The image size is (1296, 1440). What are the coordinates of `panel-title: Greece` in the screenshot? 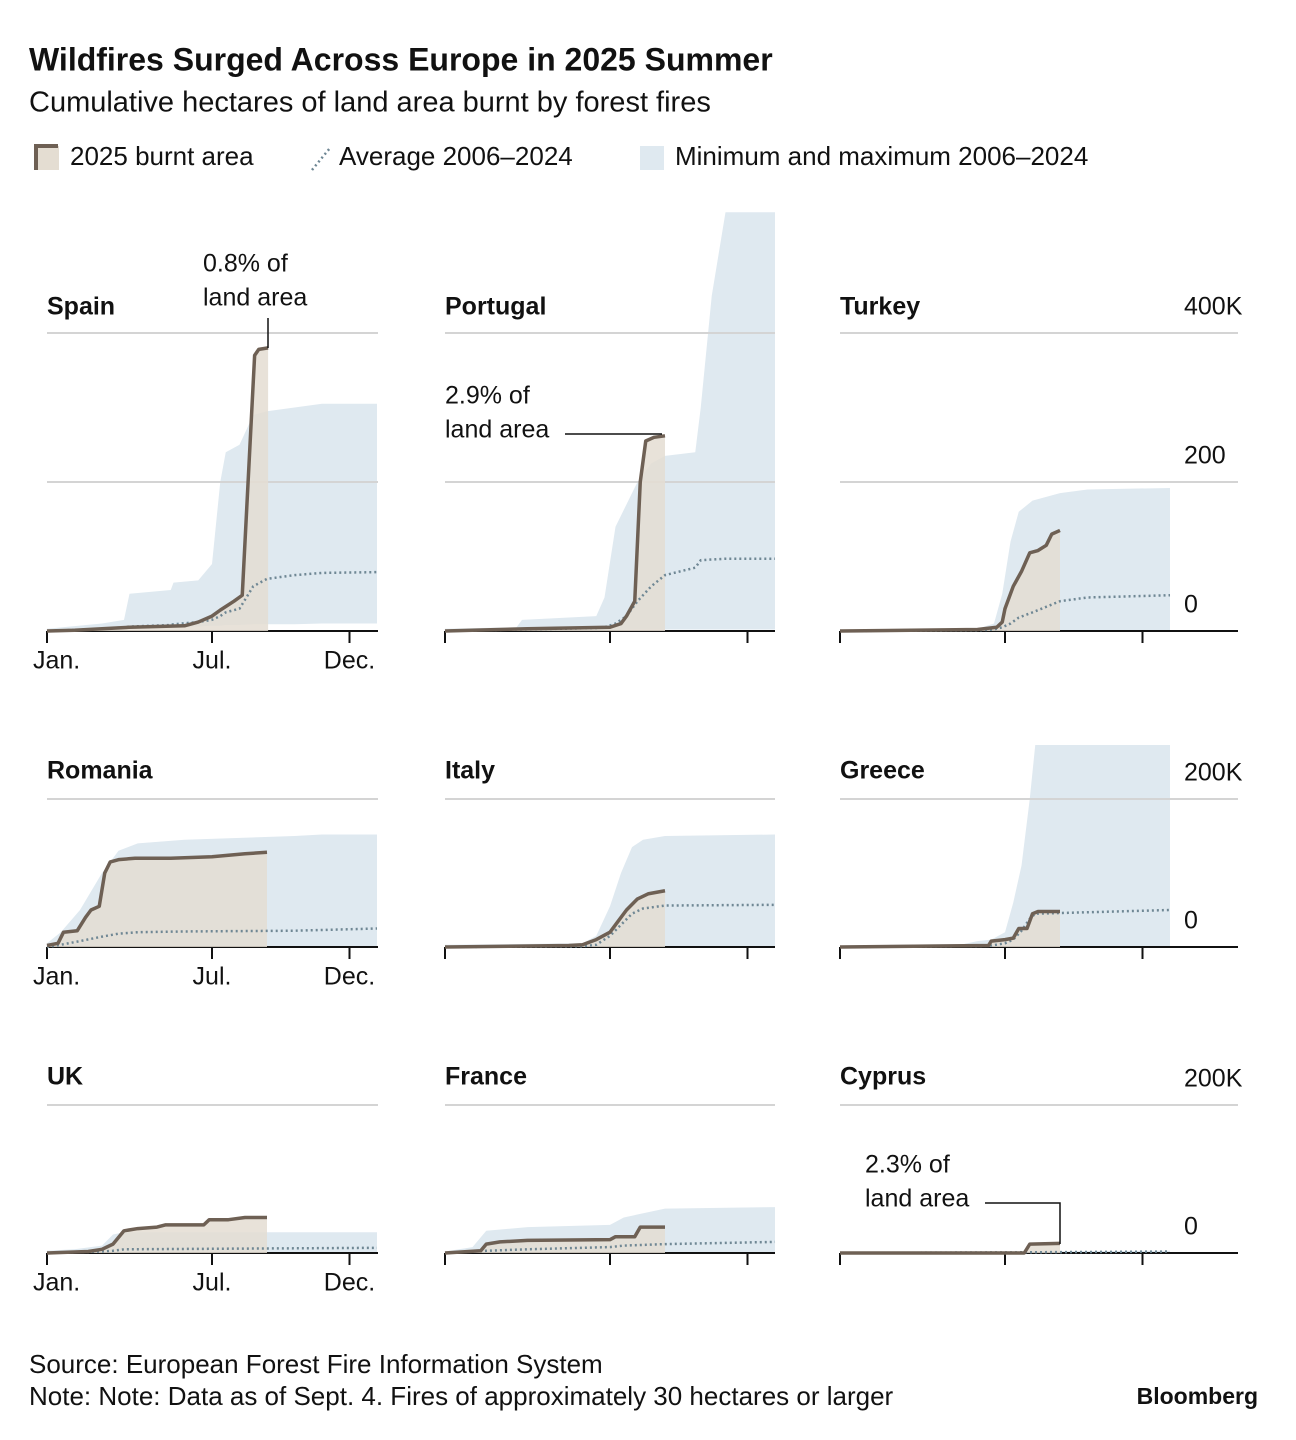 It's located at (882, 771).